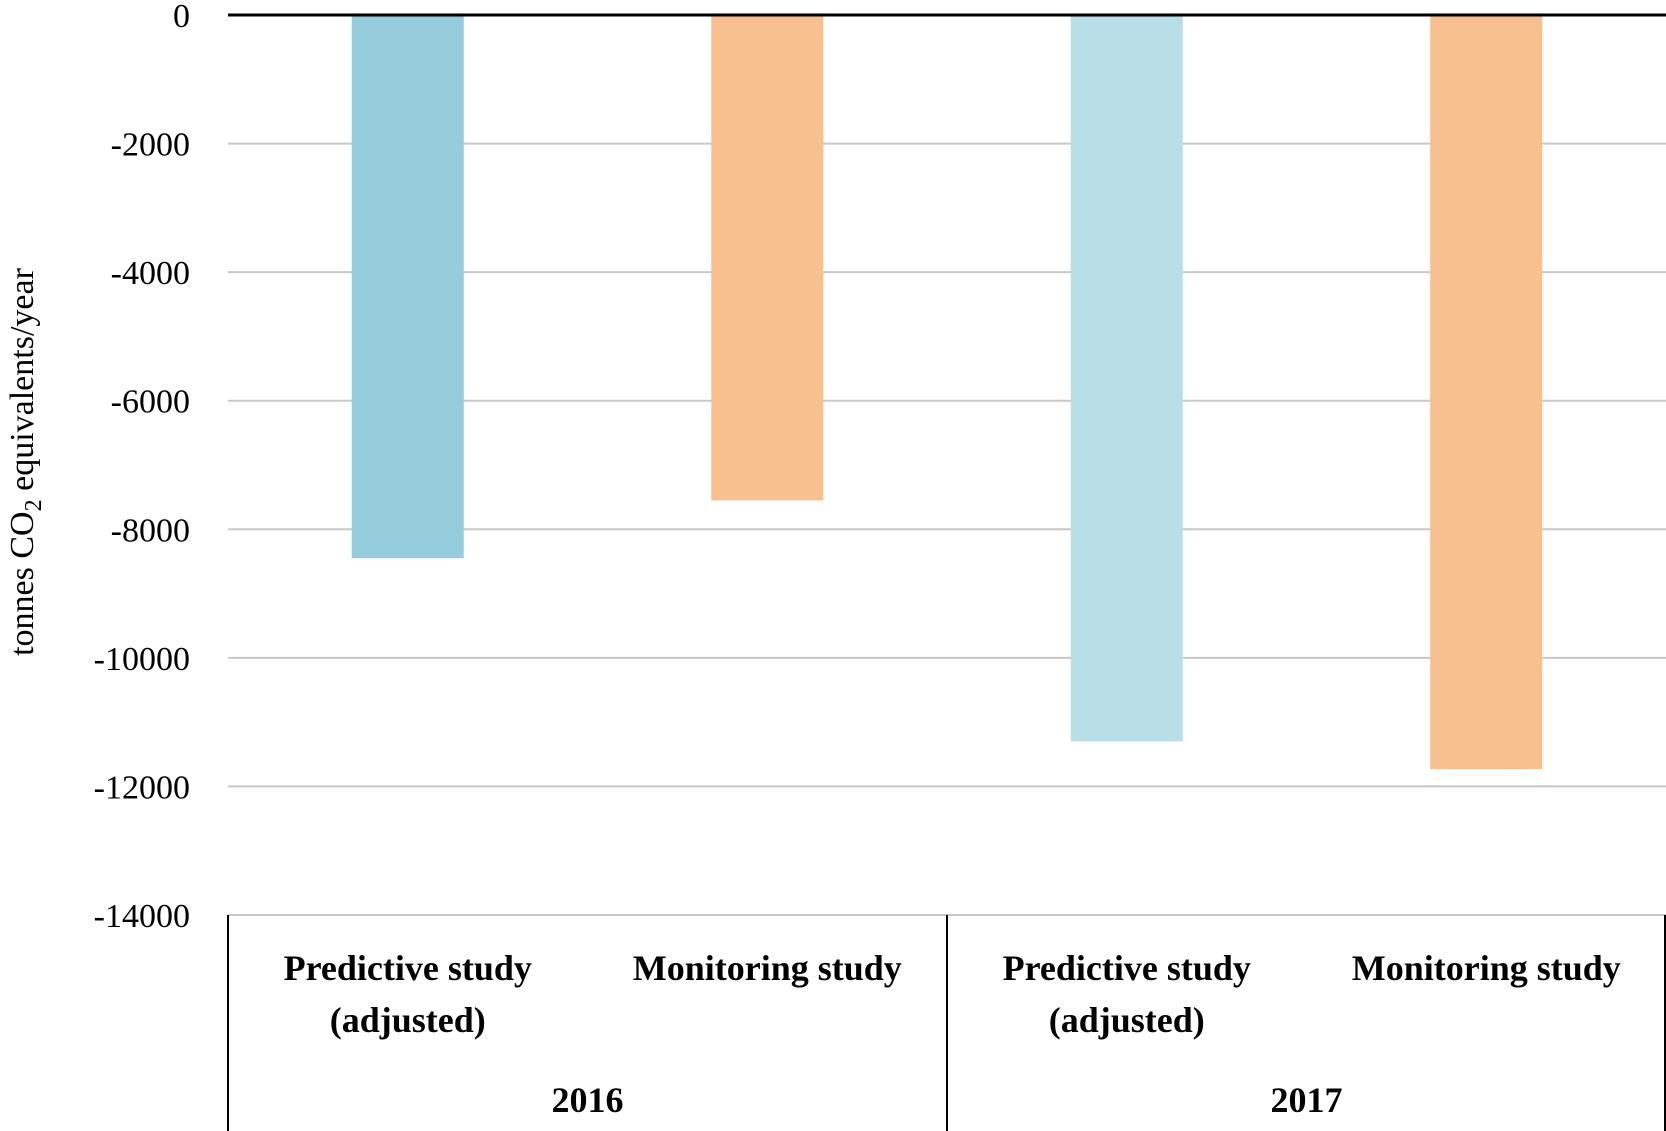  Describe the element at coordinates (142, 467) in the screenshot. I see `y-axis-ticks: 0 -2000 -4000 -6000 -8000 -10000 -12000 -14000` at that location.